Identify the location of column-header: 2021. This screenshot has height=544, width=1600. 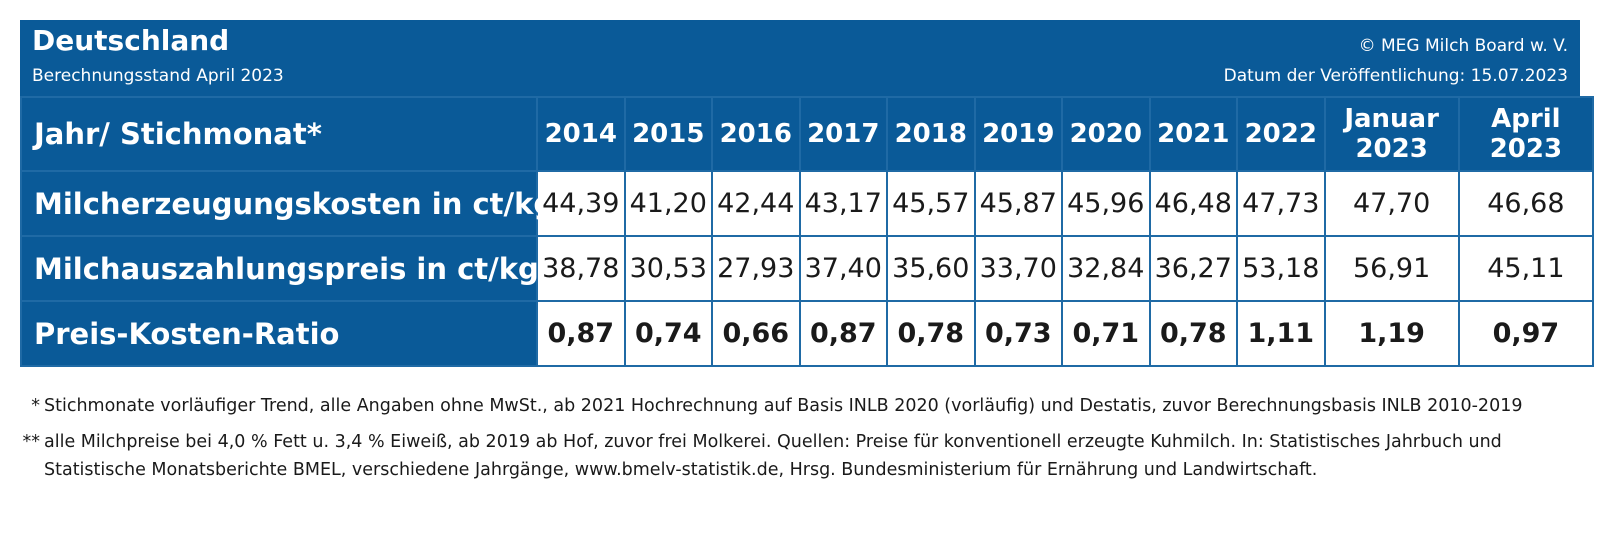
(1193, 134).